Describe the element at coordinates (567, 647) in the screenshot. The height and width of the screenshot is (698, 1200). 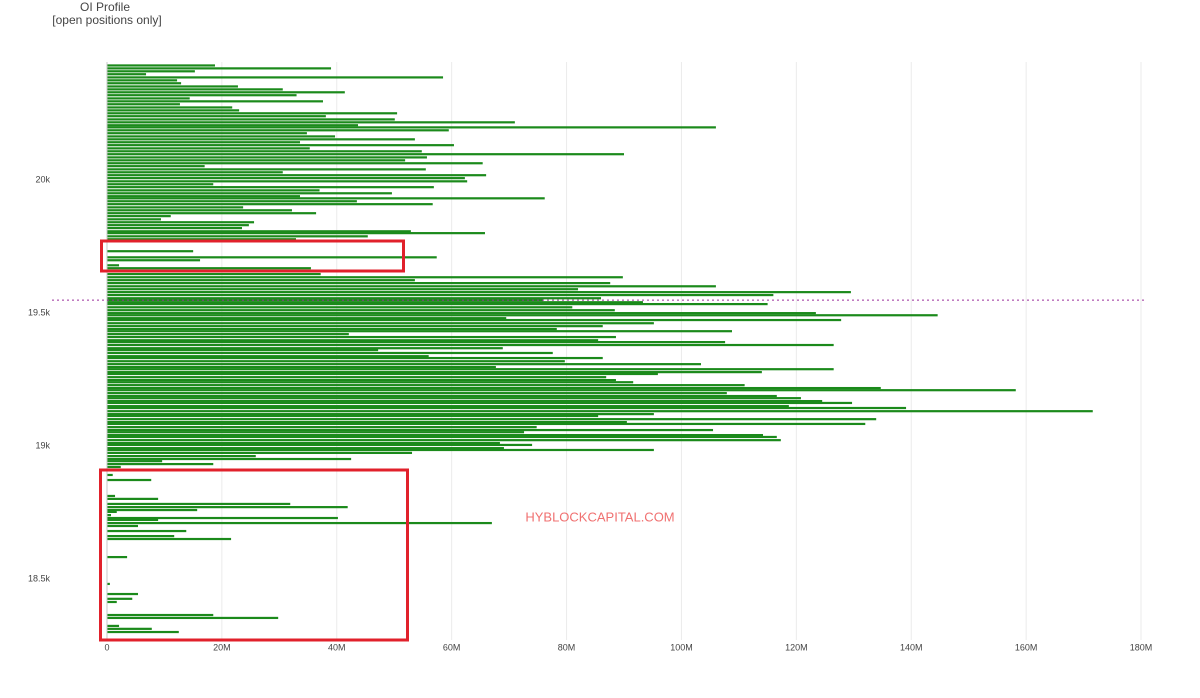
I see `x-tick-label: 80M` at that location.